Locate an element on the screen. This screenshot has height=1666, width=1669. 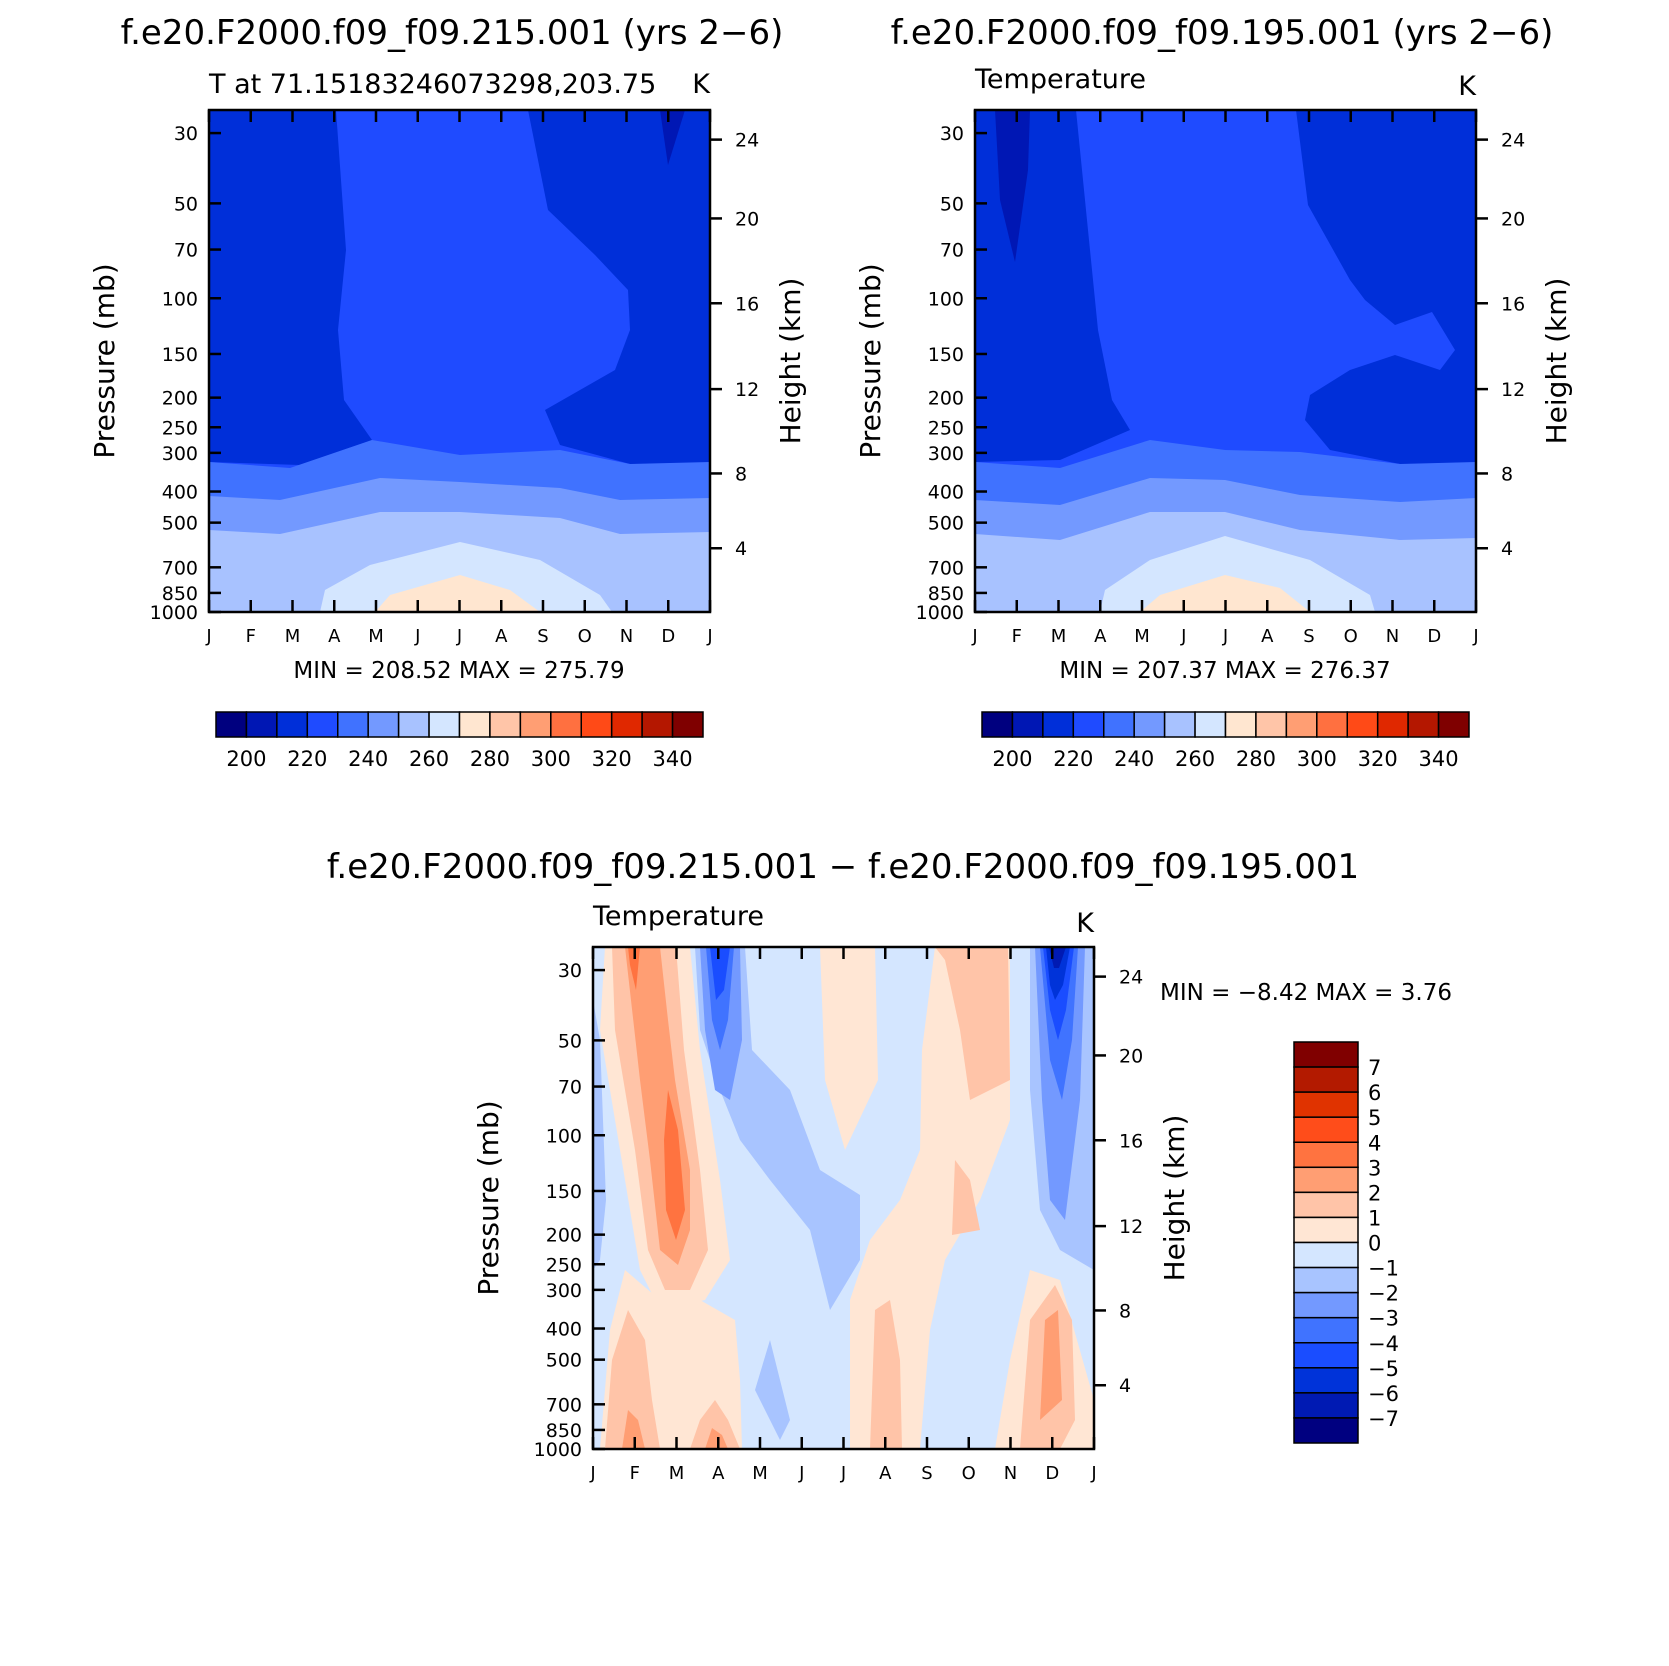
colorbar-label: 240 is located at coordinates (368, 759).